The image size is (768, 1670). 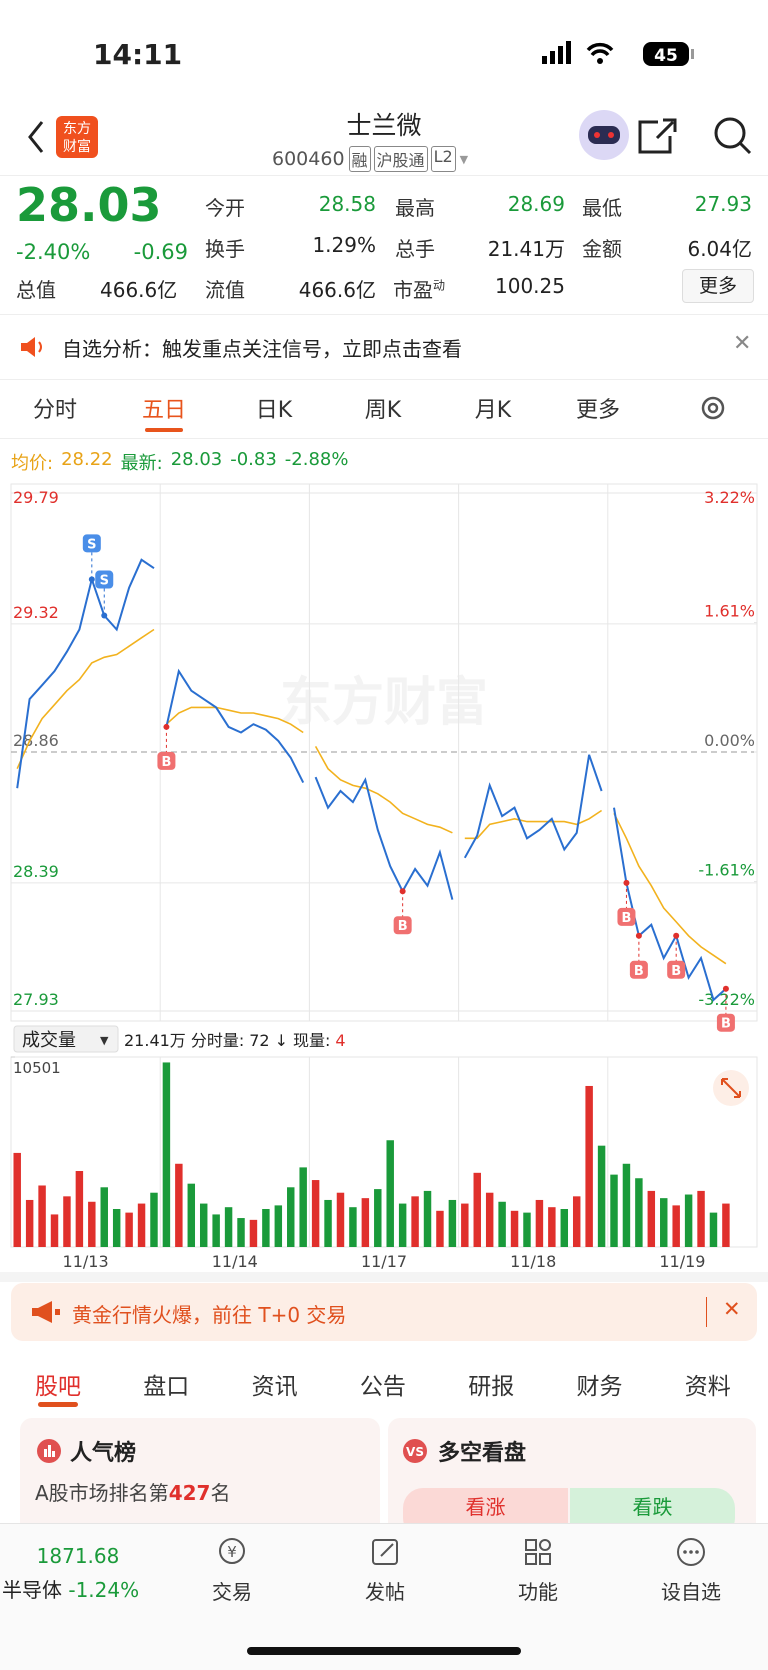 I want to click on y2-tick-label: 3.22%, so click(x=729, y=497).